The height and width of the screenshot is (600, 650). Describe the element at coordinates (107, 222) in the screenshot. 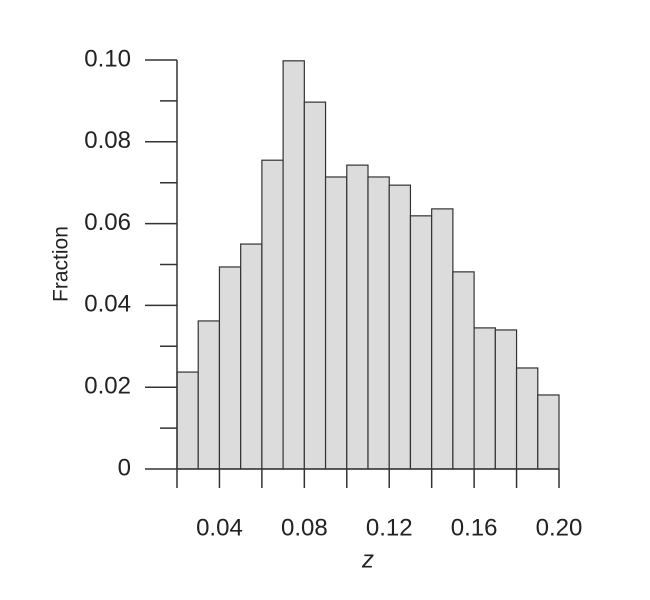

I see `y-tick-label: 0.06` at that location.